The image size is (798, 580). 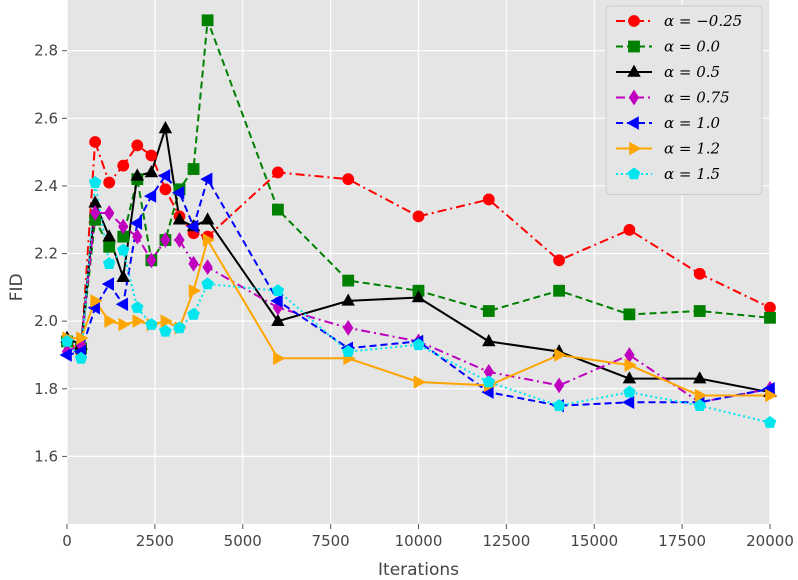 What do you see at coordinates (46, 51) in the screenshot?
I see `y-tick-label: 2.8` at bounding box center [46, 51].